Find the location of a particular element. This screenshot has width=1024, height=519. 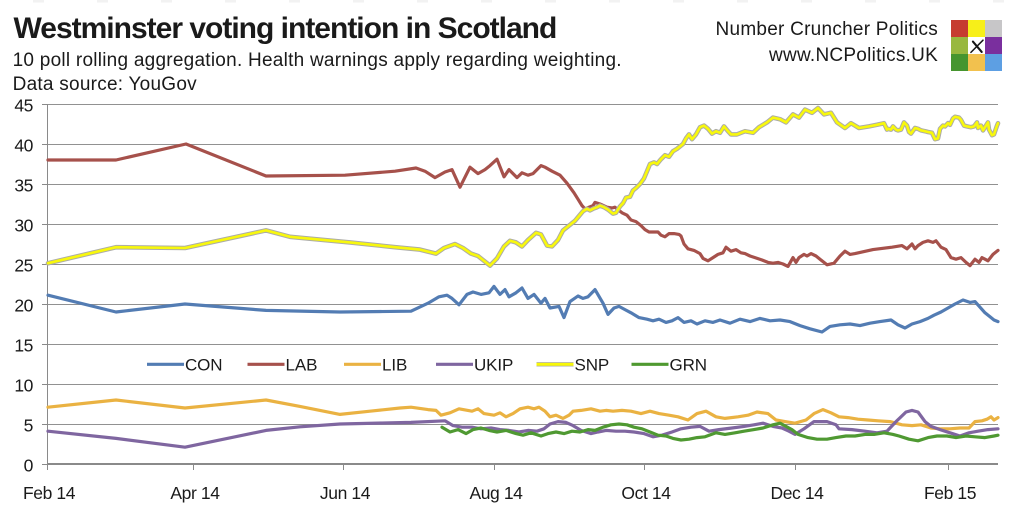

svg-text: Feb 15 is located at coordinates (950, 493).